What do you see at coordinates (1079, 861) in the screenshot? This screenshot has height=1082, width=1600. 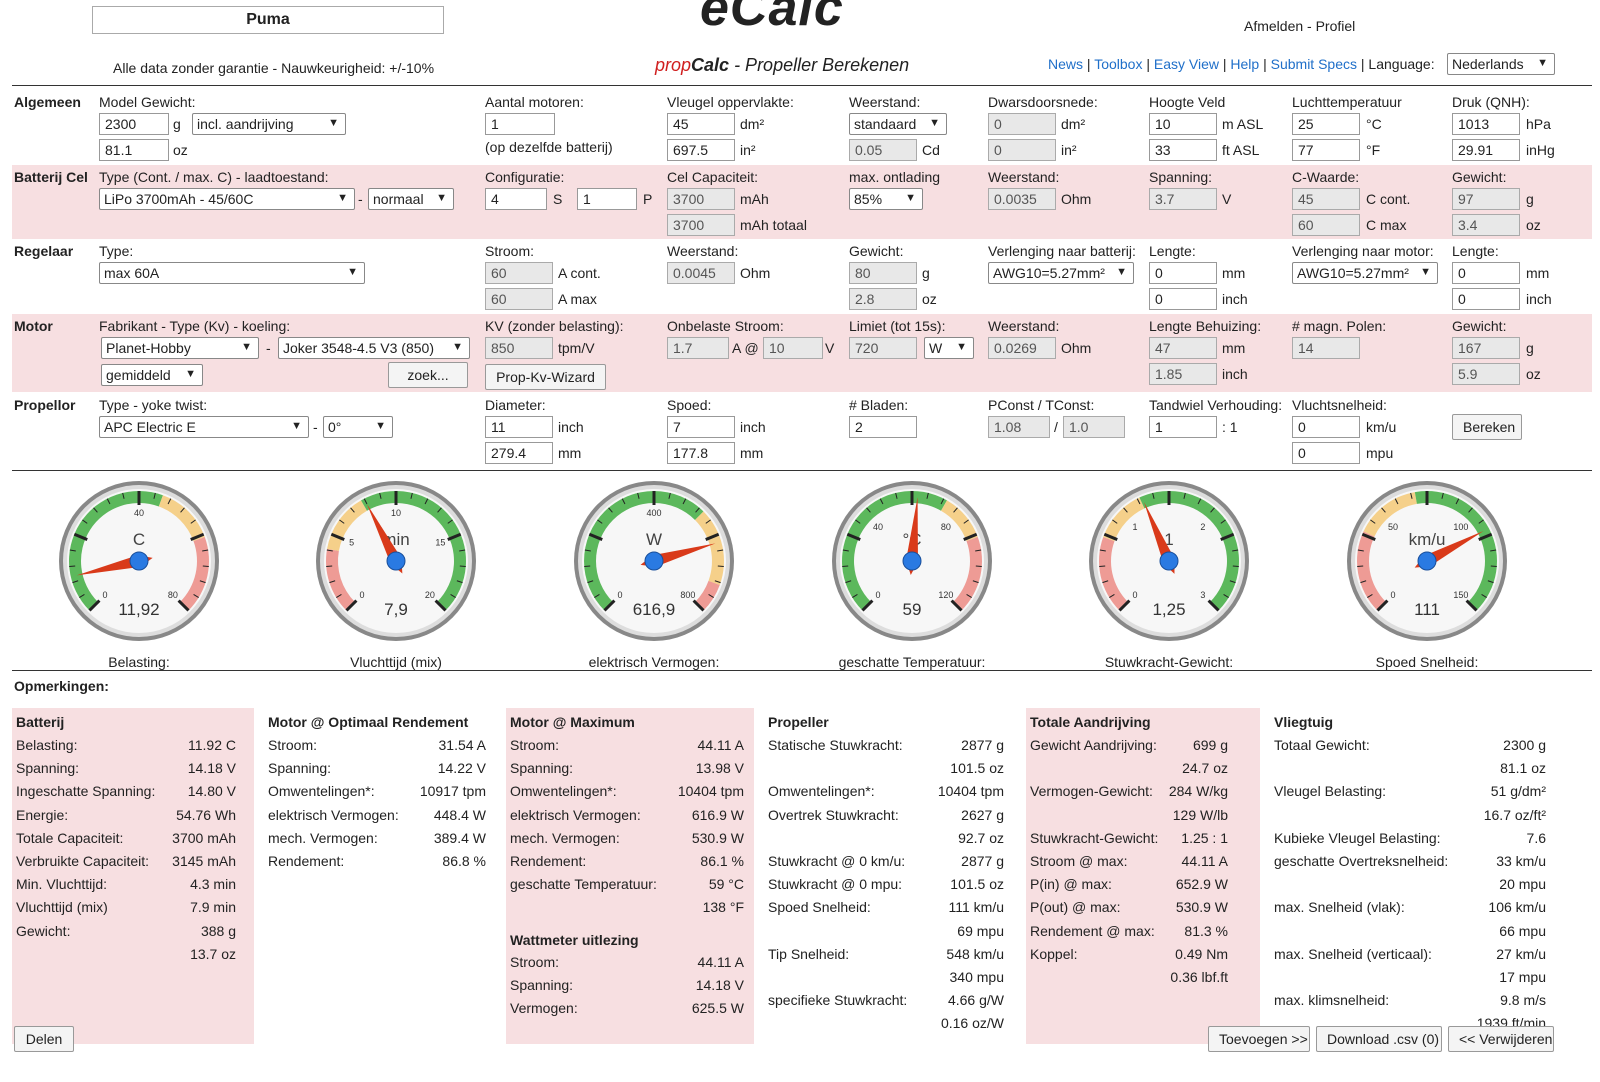 I see `result-label: Stroom @ max:` at bounding box center [1079, 861].